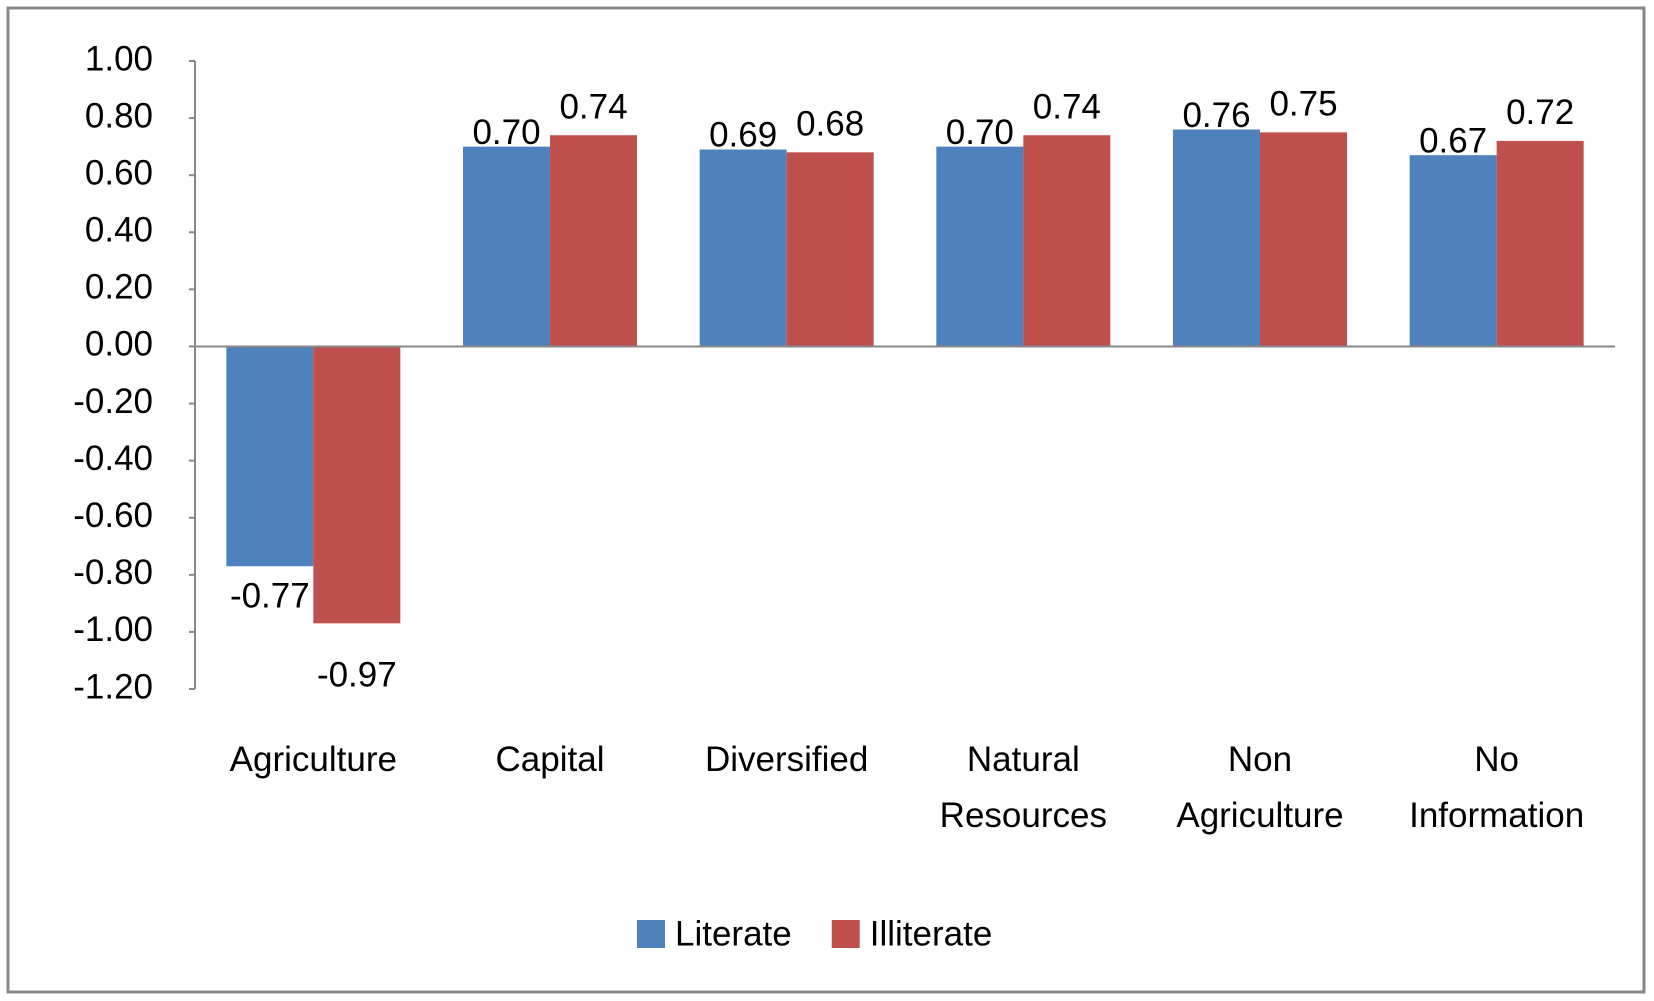  I want to click on data-label: -0.77, so click(270, 596).